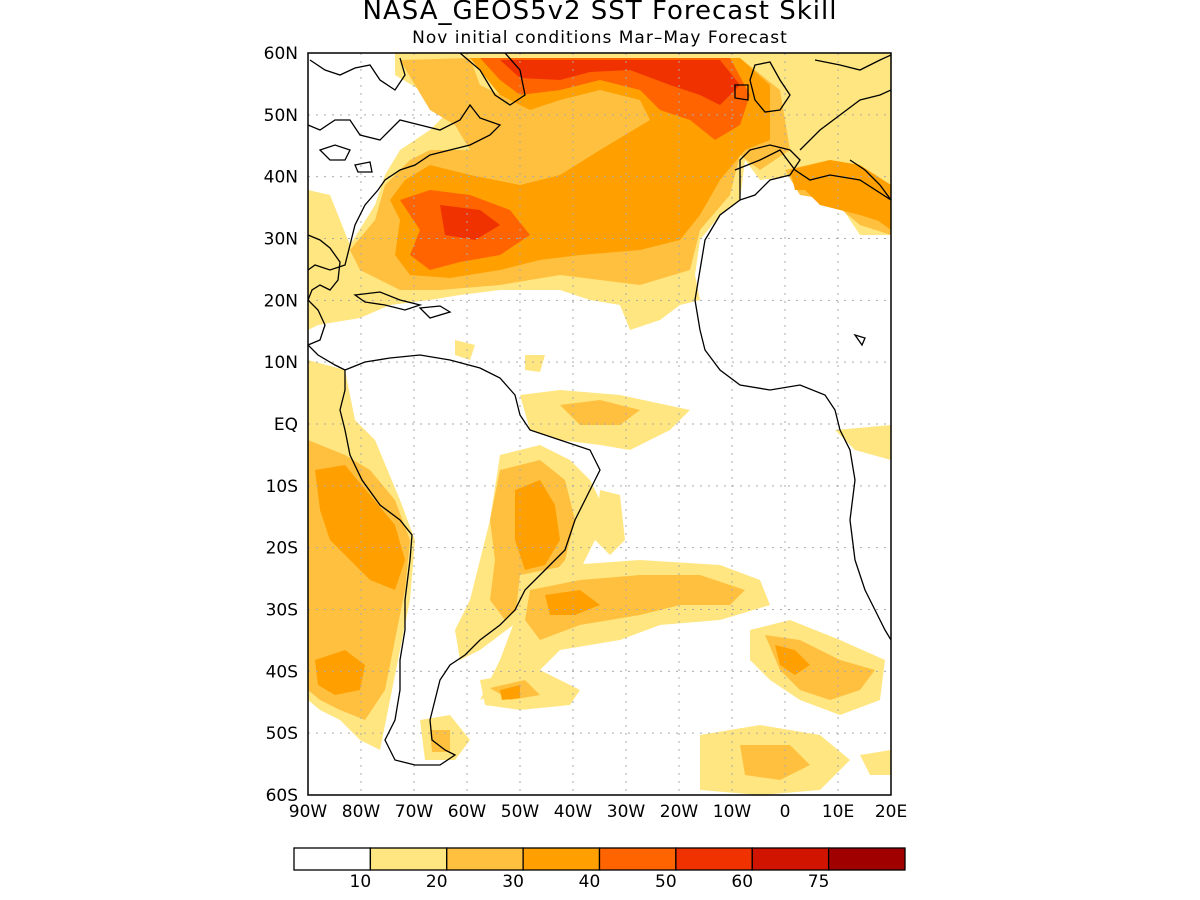 This screenshot has height=900, width=1200. I want to click on lon-axis-labels: 90W 80W 70W 60W 50W 40W 30W 20W 10W 0 10E 20E, so click(598, 812).